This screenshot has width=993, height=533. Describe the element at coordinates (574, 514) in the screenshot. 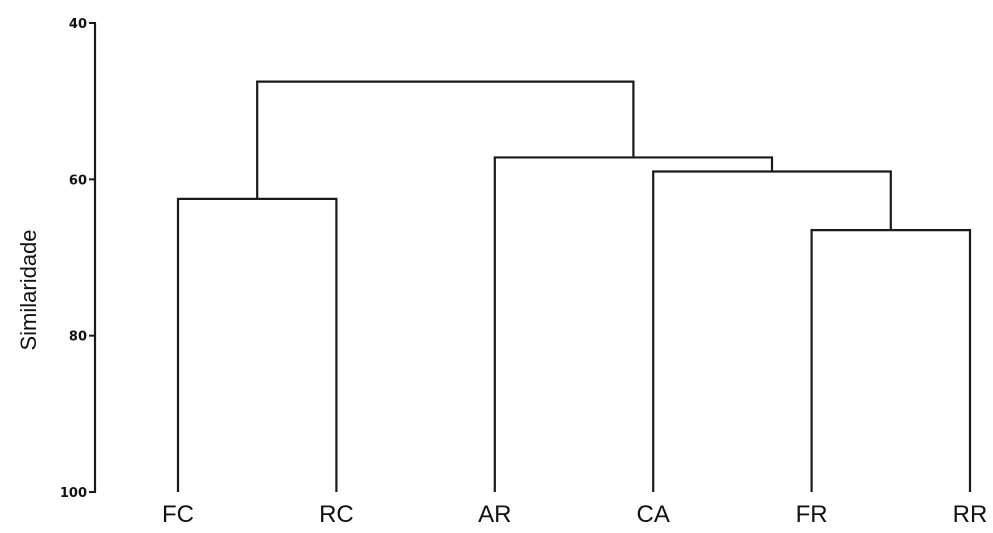

I see `leaf-labels: FC RC AR CA FR RR` at that location.